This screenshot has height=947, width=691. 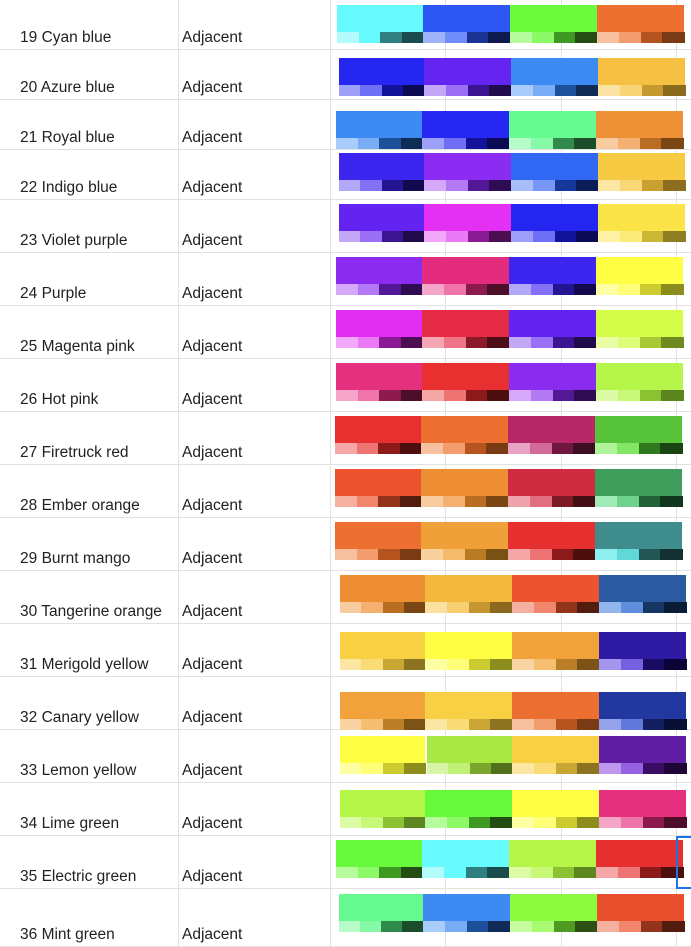 What do you see at coordinates (84, 665) in the screenshot?
I see `color-name-cell: 31 Merigold yellow` at bounding box center [84, 665].